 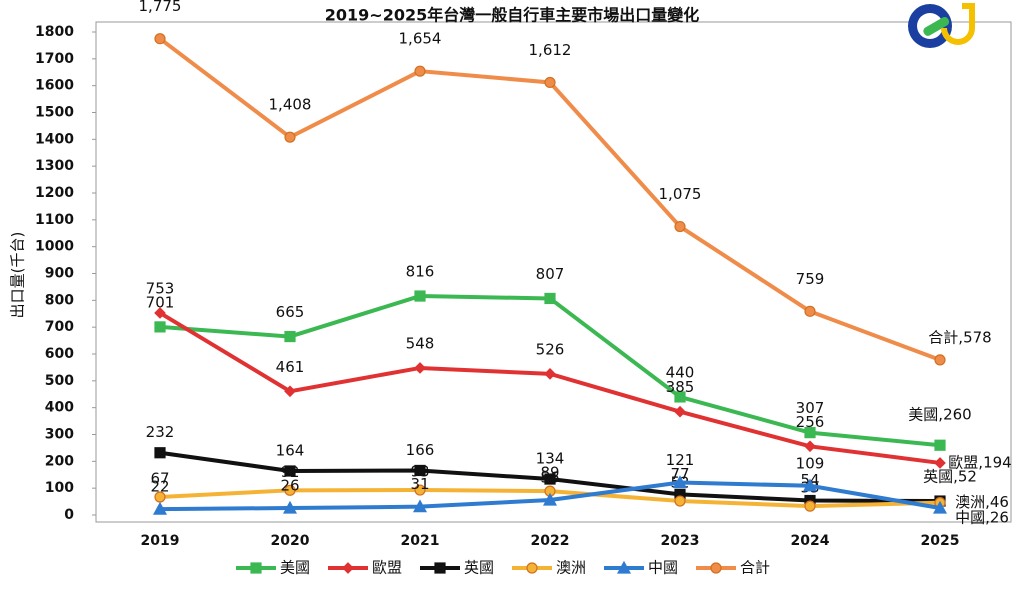 I want to click on y-tick-label: 400, so click(x=59, y=408).